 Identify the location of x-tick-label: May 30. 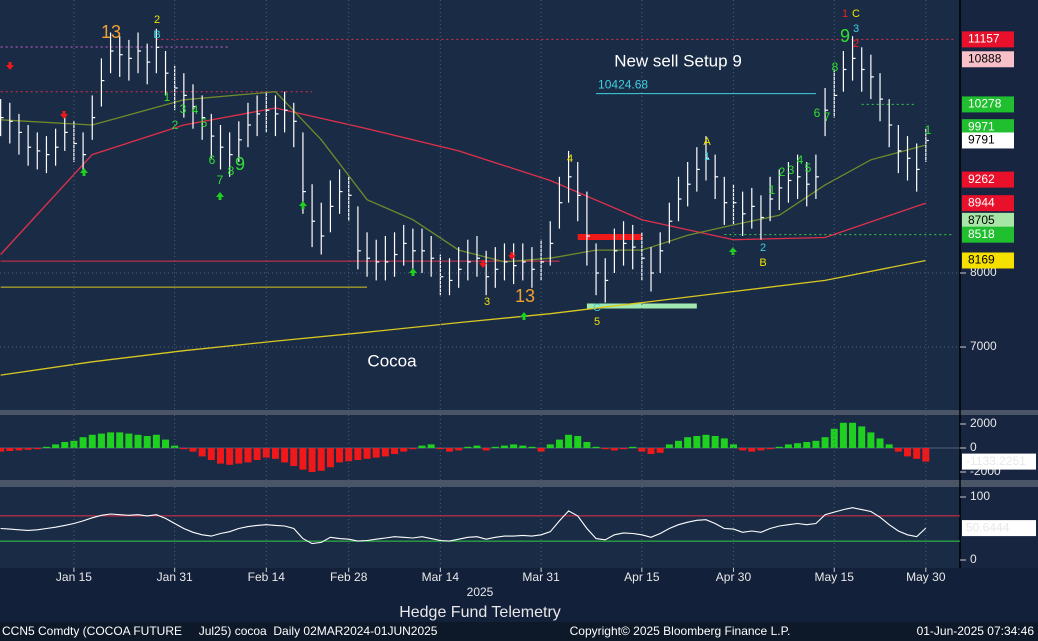
(926, 577).